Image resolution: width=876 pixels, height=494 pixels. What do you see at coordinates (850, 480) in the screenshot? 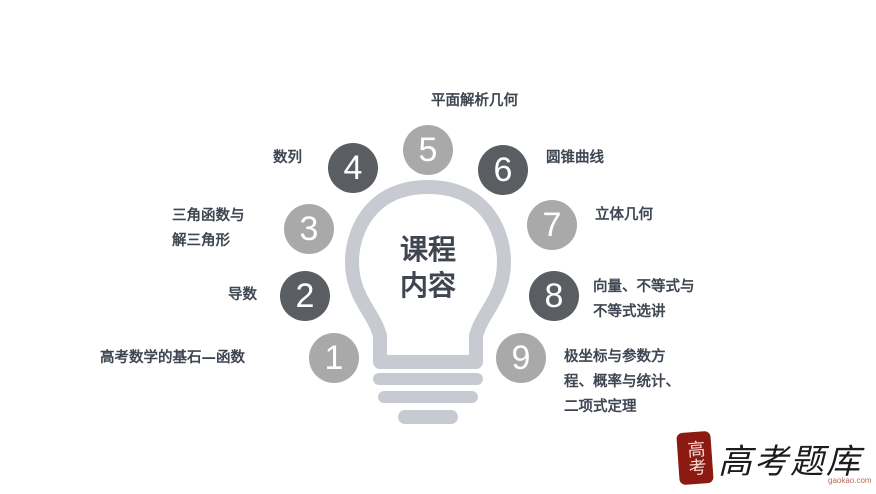
I see `logo-subtext: gaokao.com` at bounding box center [850, 480].